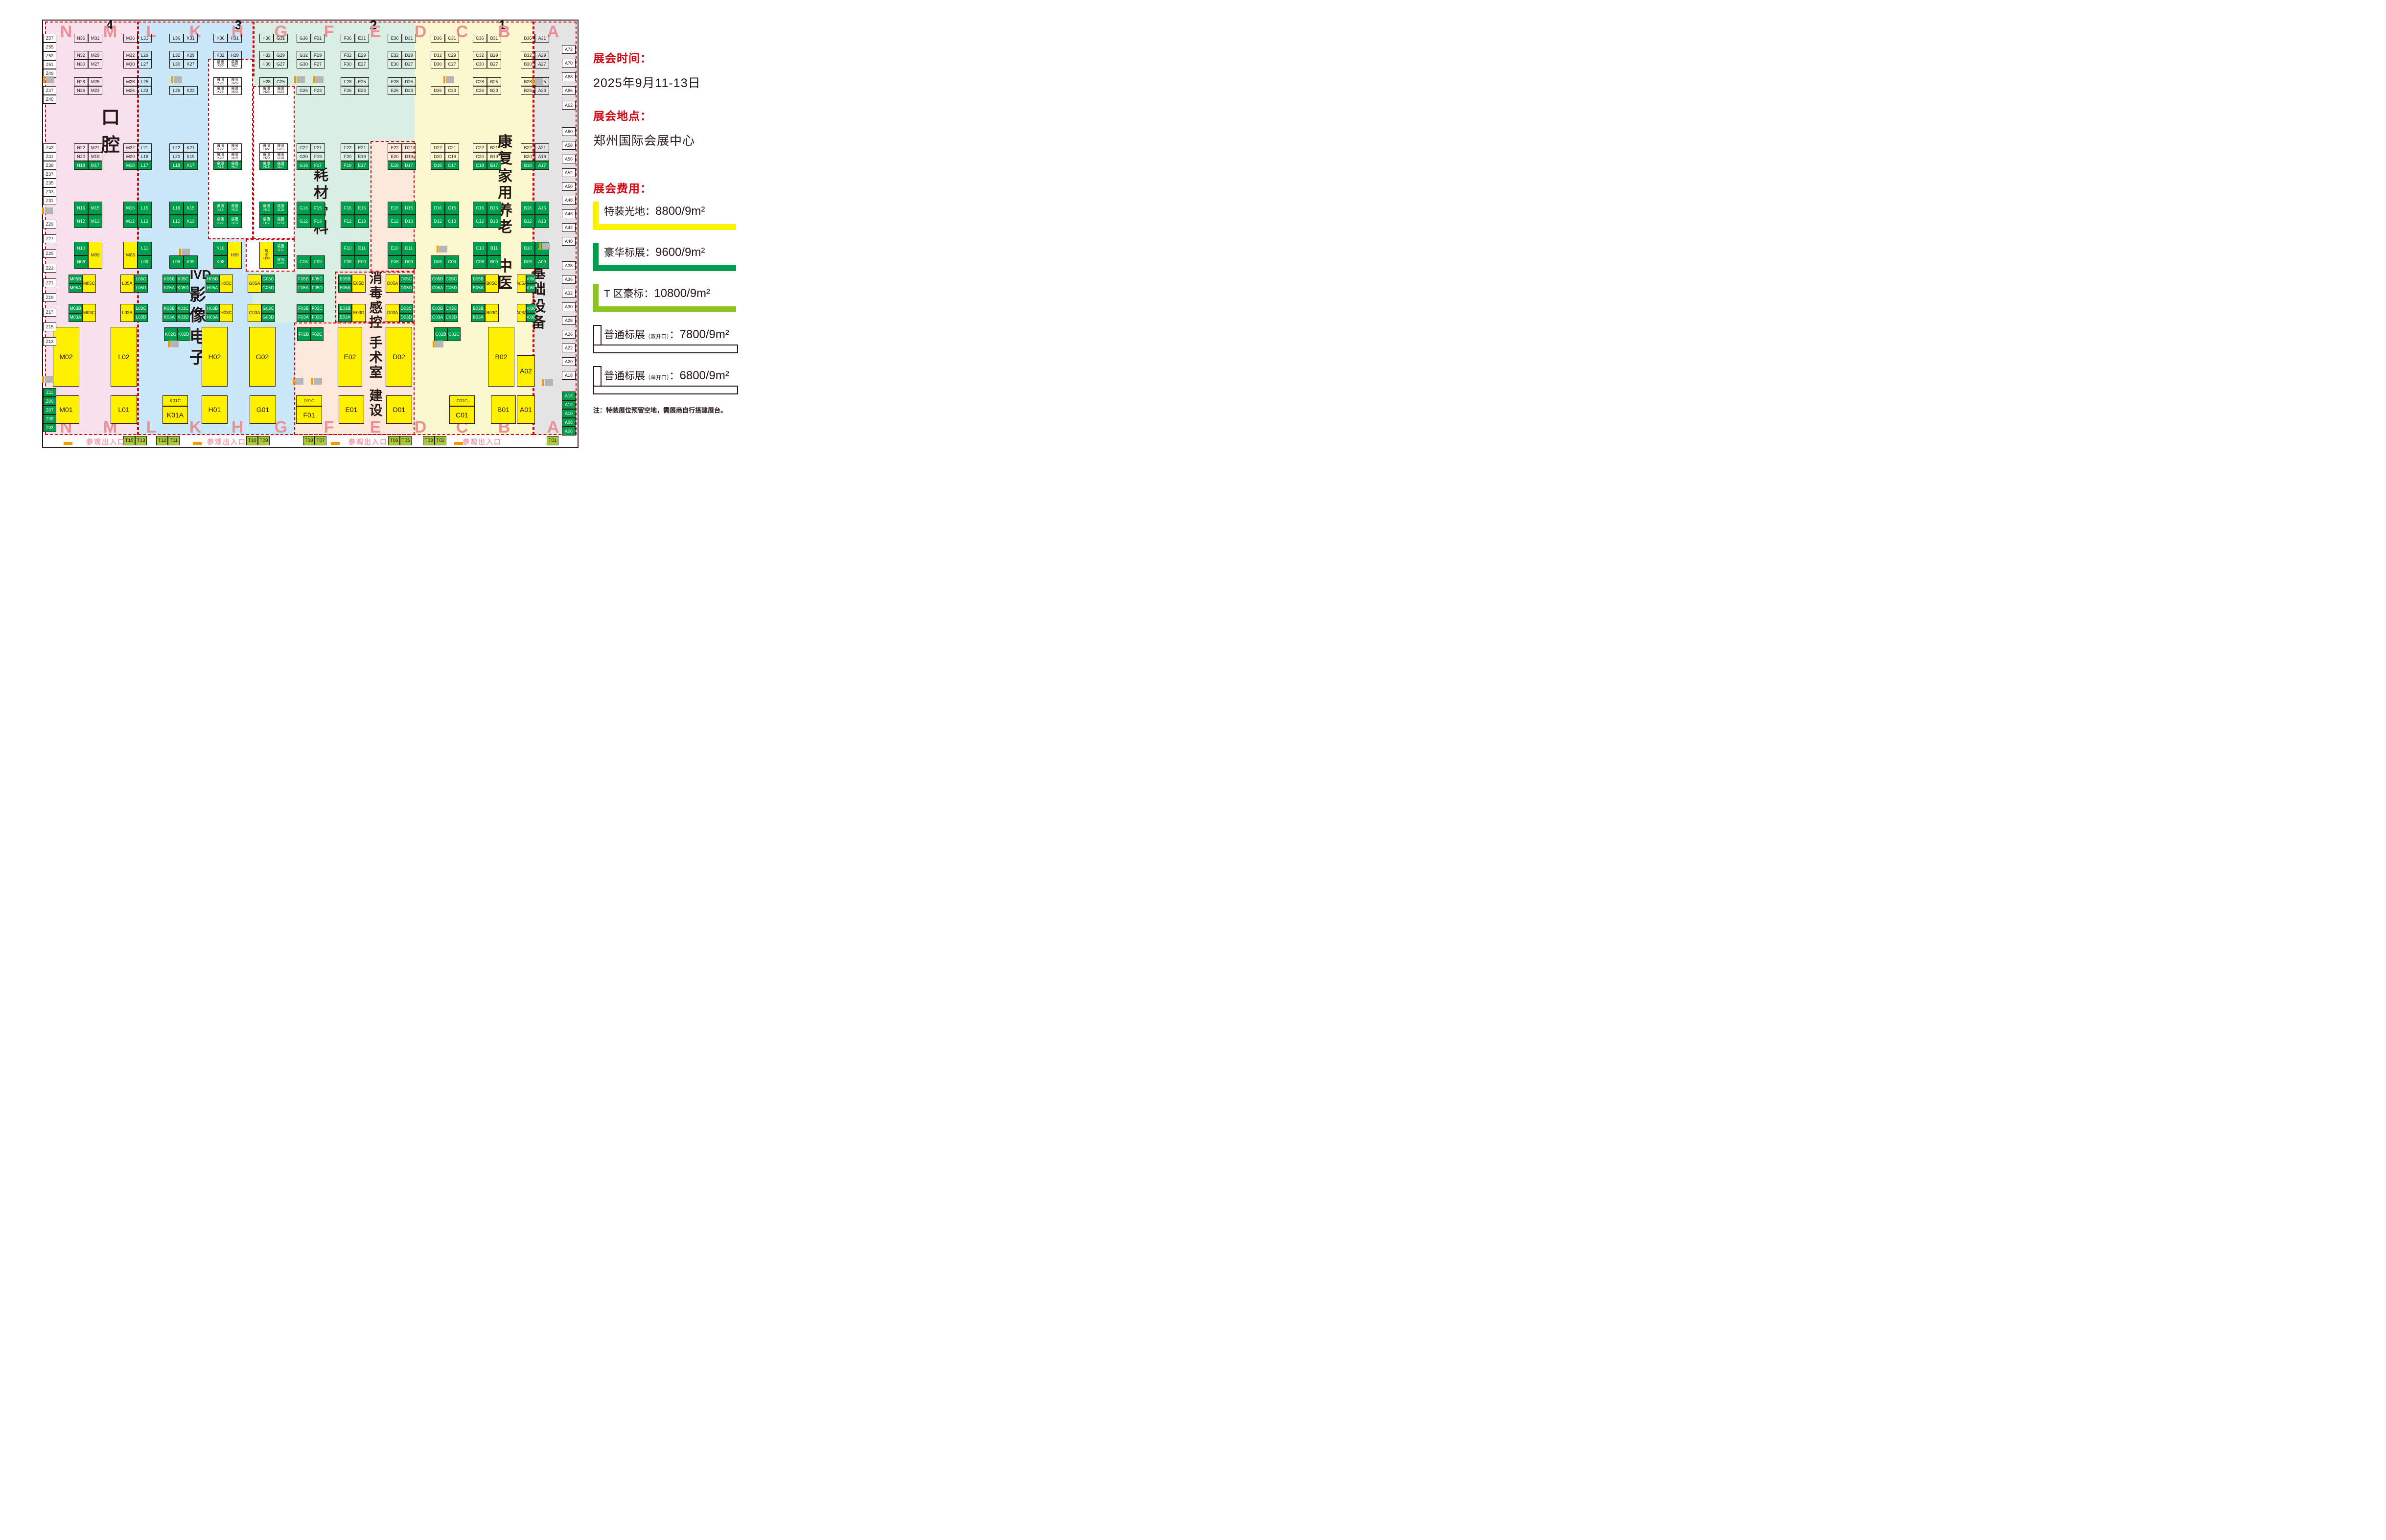 The width and height of the screenshot is (2386, 1540). I want to click on booth-L05C: L05C, so click(141, 279).